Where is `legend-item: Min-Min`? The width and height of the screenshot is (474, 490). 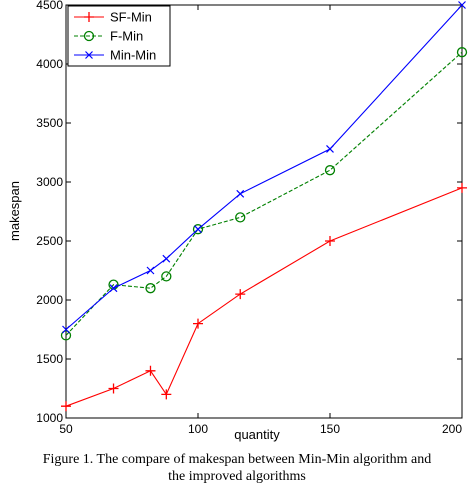
legend-item: Min-Min is located at coordinates (115, 55).